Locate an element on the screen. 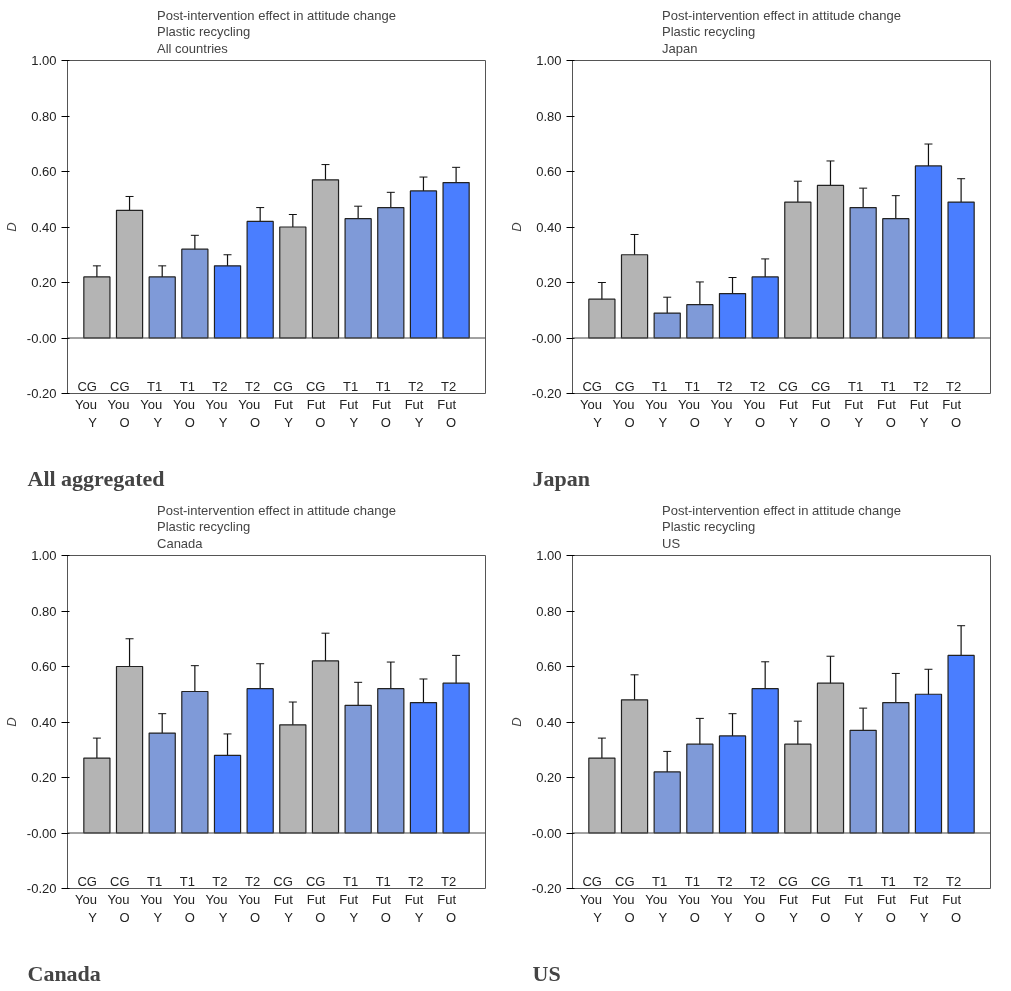 Image resolution: width=1011 pixels, height=991 pixels. text: Japan is located at coordinates (561, 478).